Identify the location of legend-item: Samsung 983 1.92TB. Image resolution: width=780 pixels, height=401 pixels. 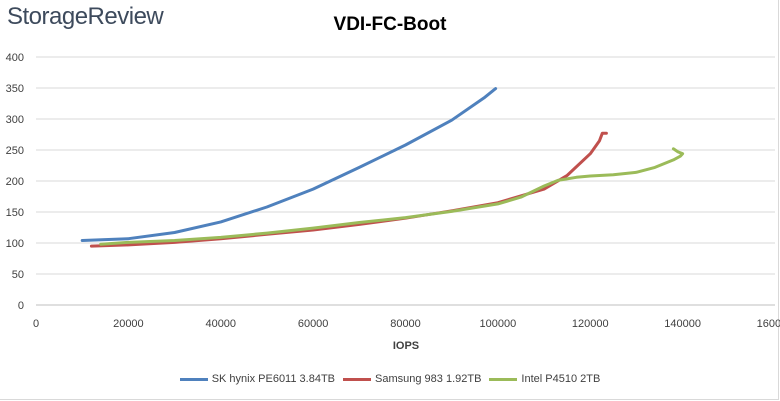
(412, 379).